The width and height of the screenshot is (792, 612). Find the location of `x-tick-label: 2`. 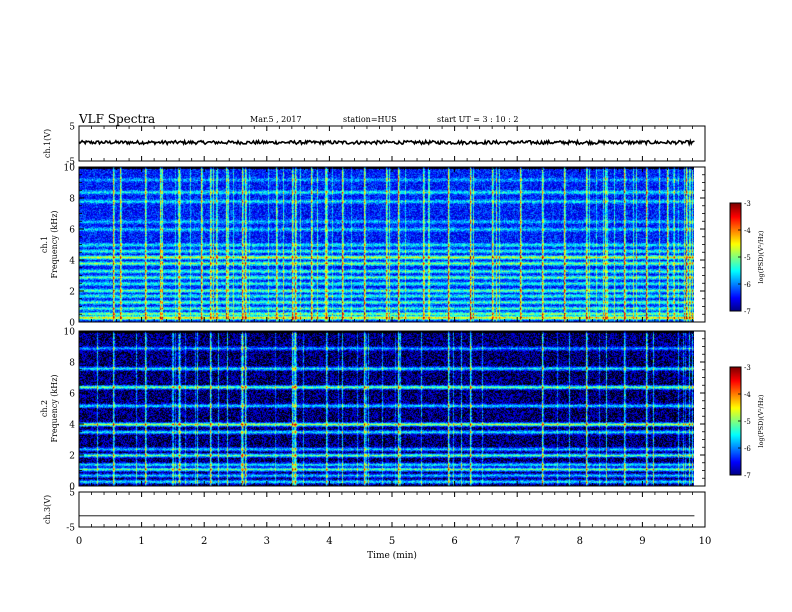

x-tick-label: 2 is located at coordinates (204, 541).